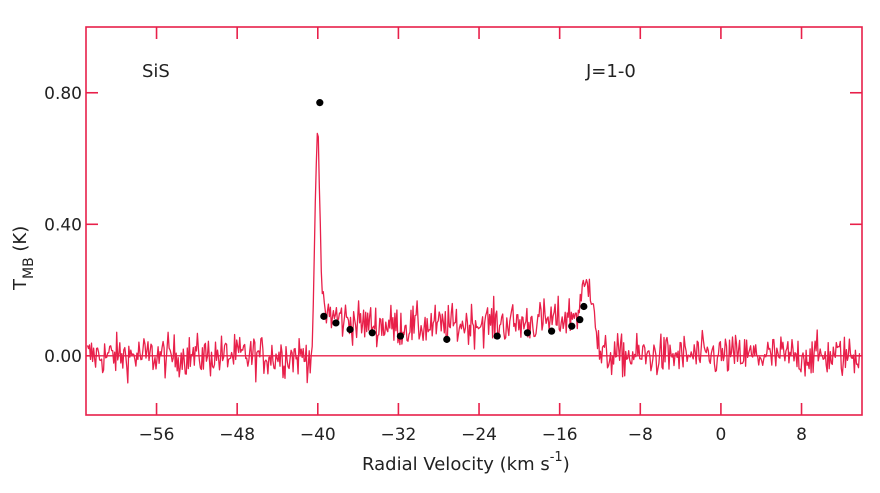 The width and height of the screenshot is (880, 493). What do you see at coordinates (318, 435) in the screenshot?
I see `x-tick-label: −40` at bounding box center [318, 435].